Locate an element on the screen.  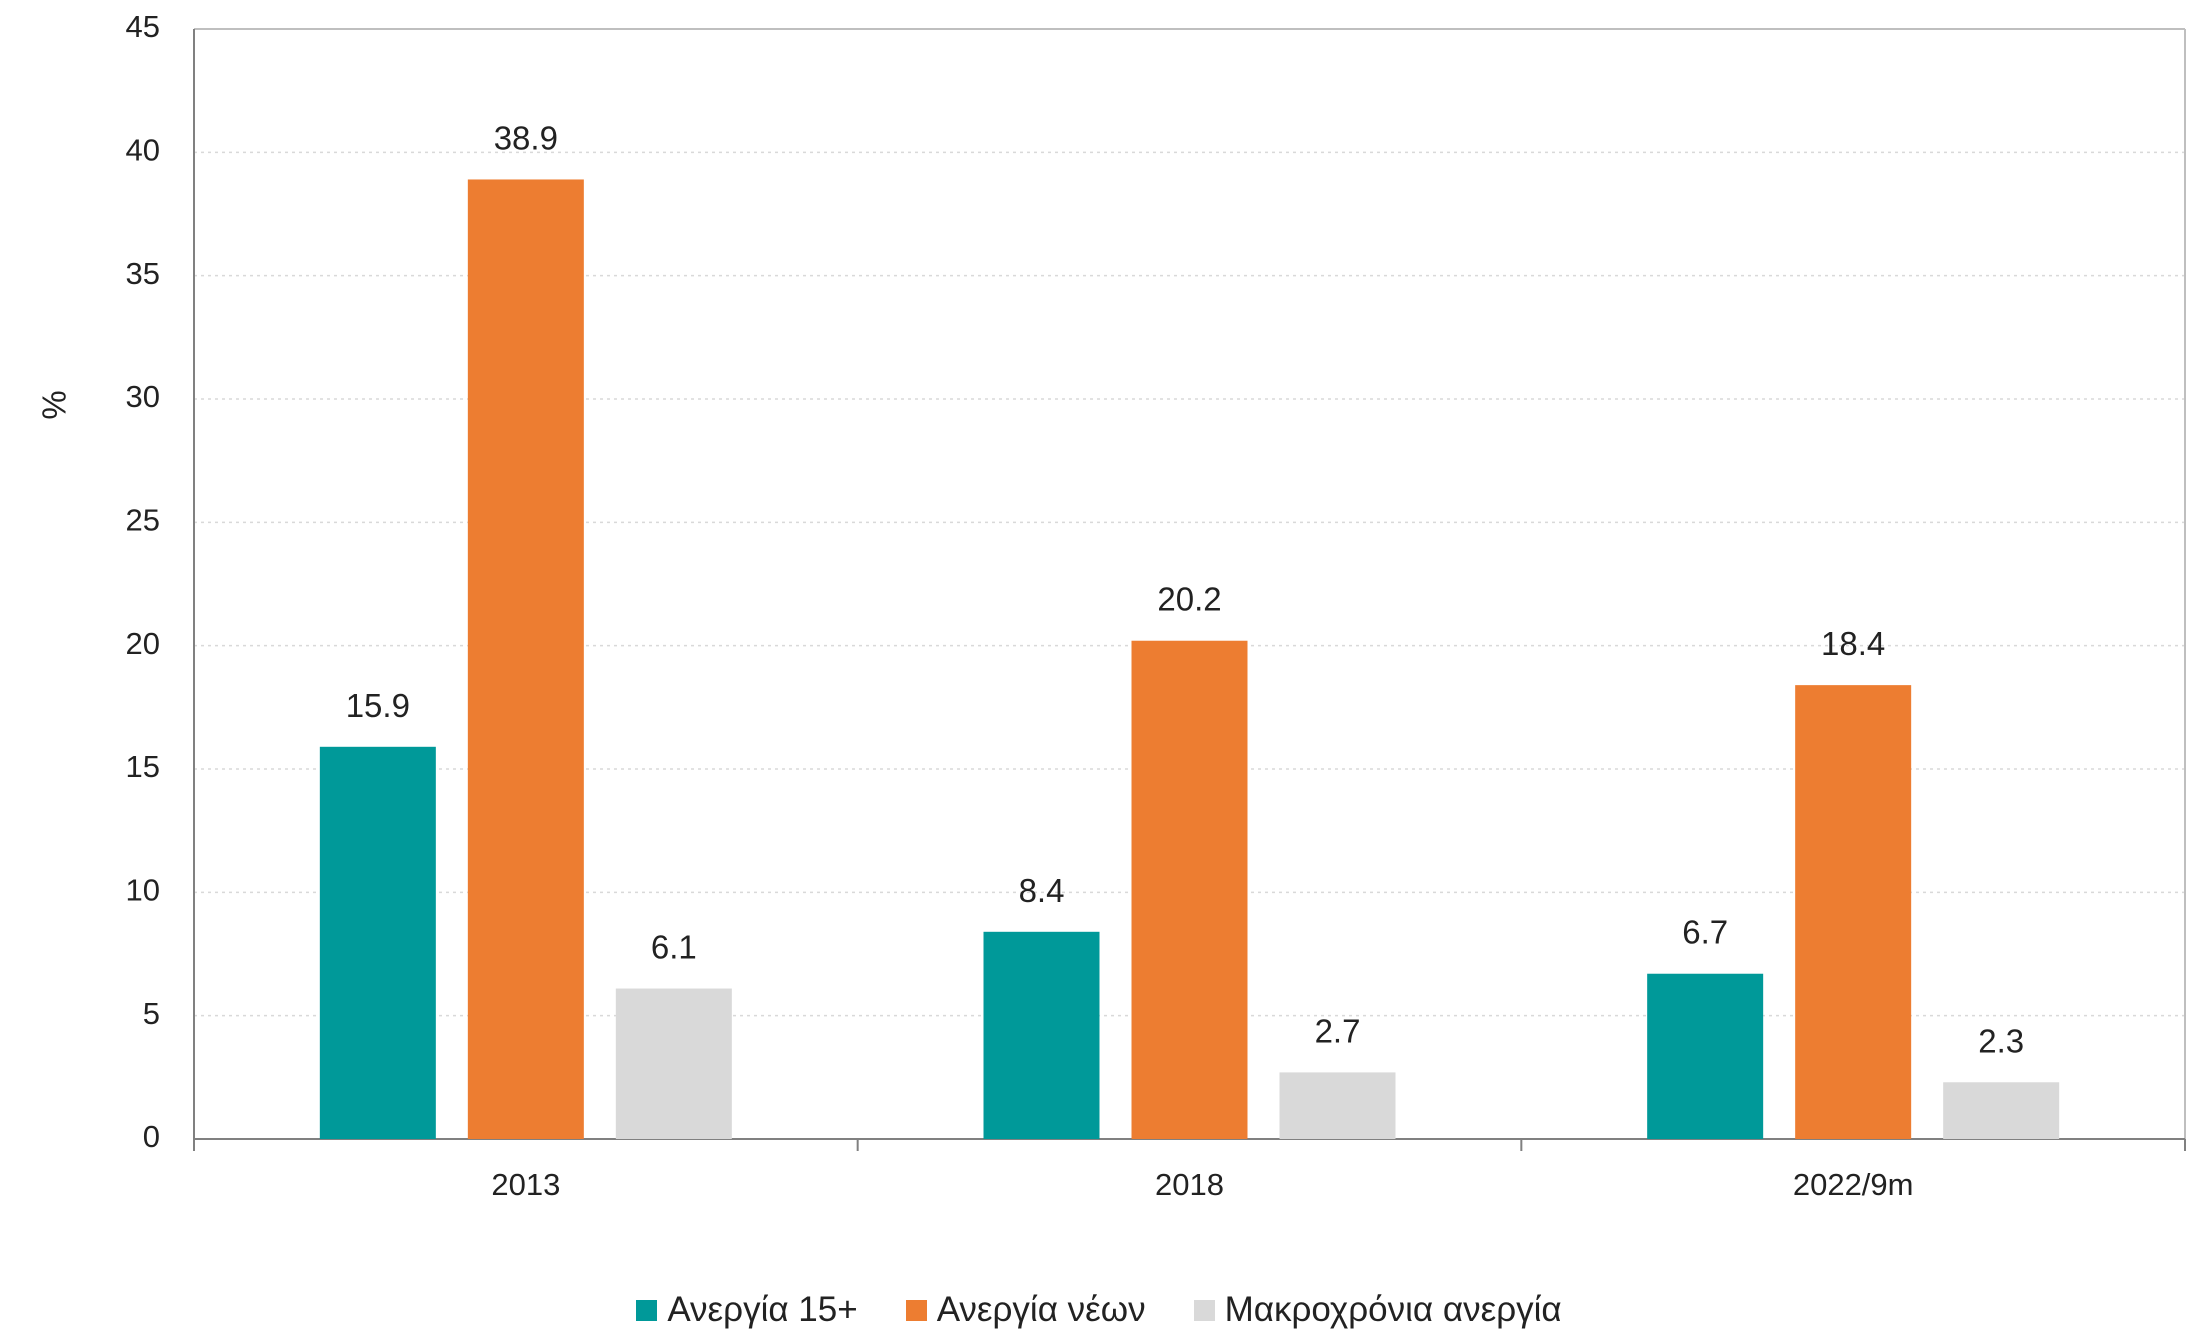
y-axis-label: % is located at coordinates (54, 404).